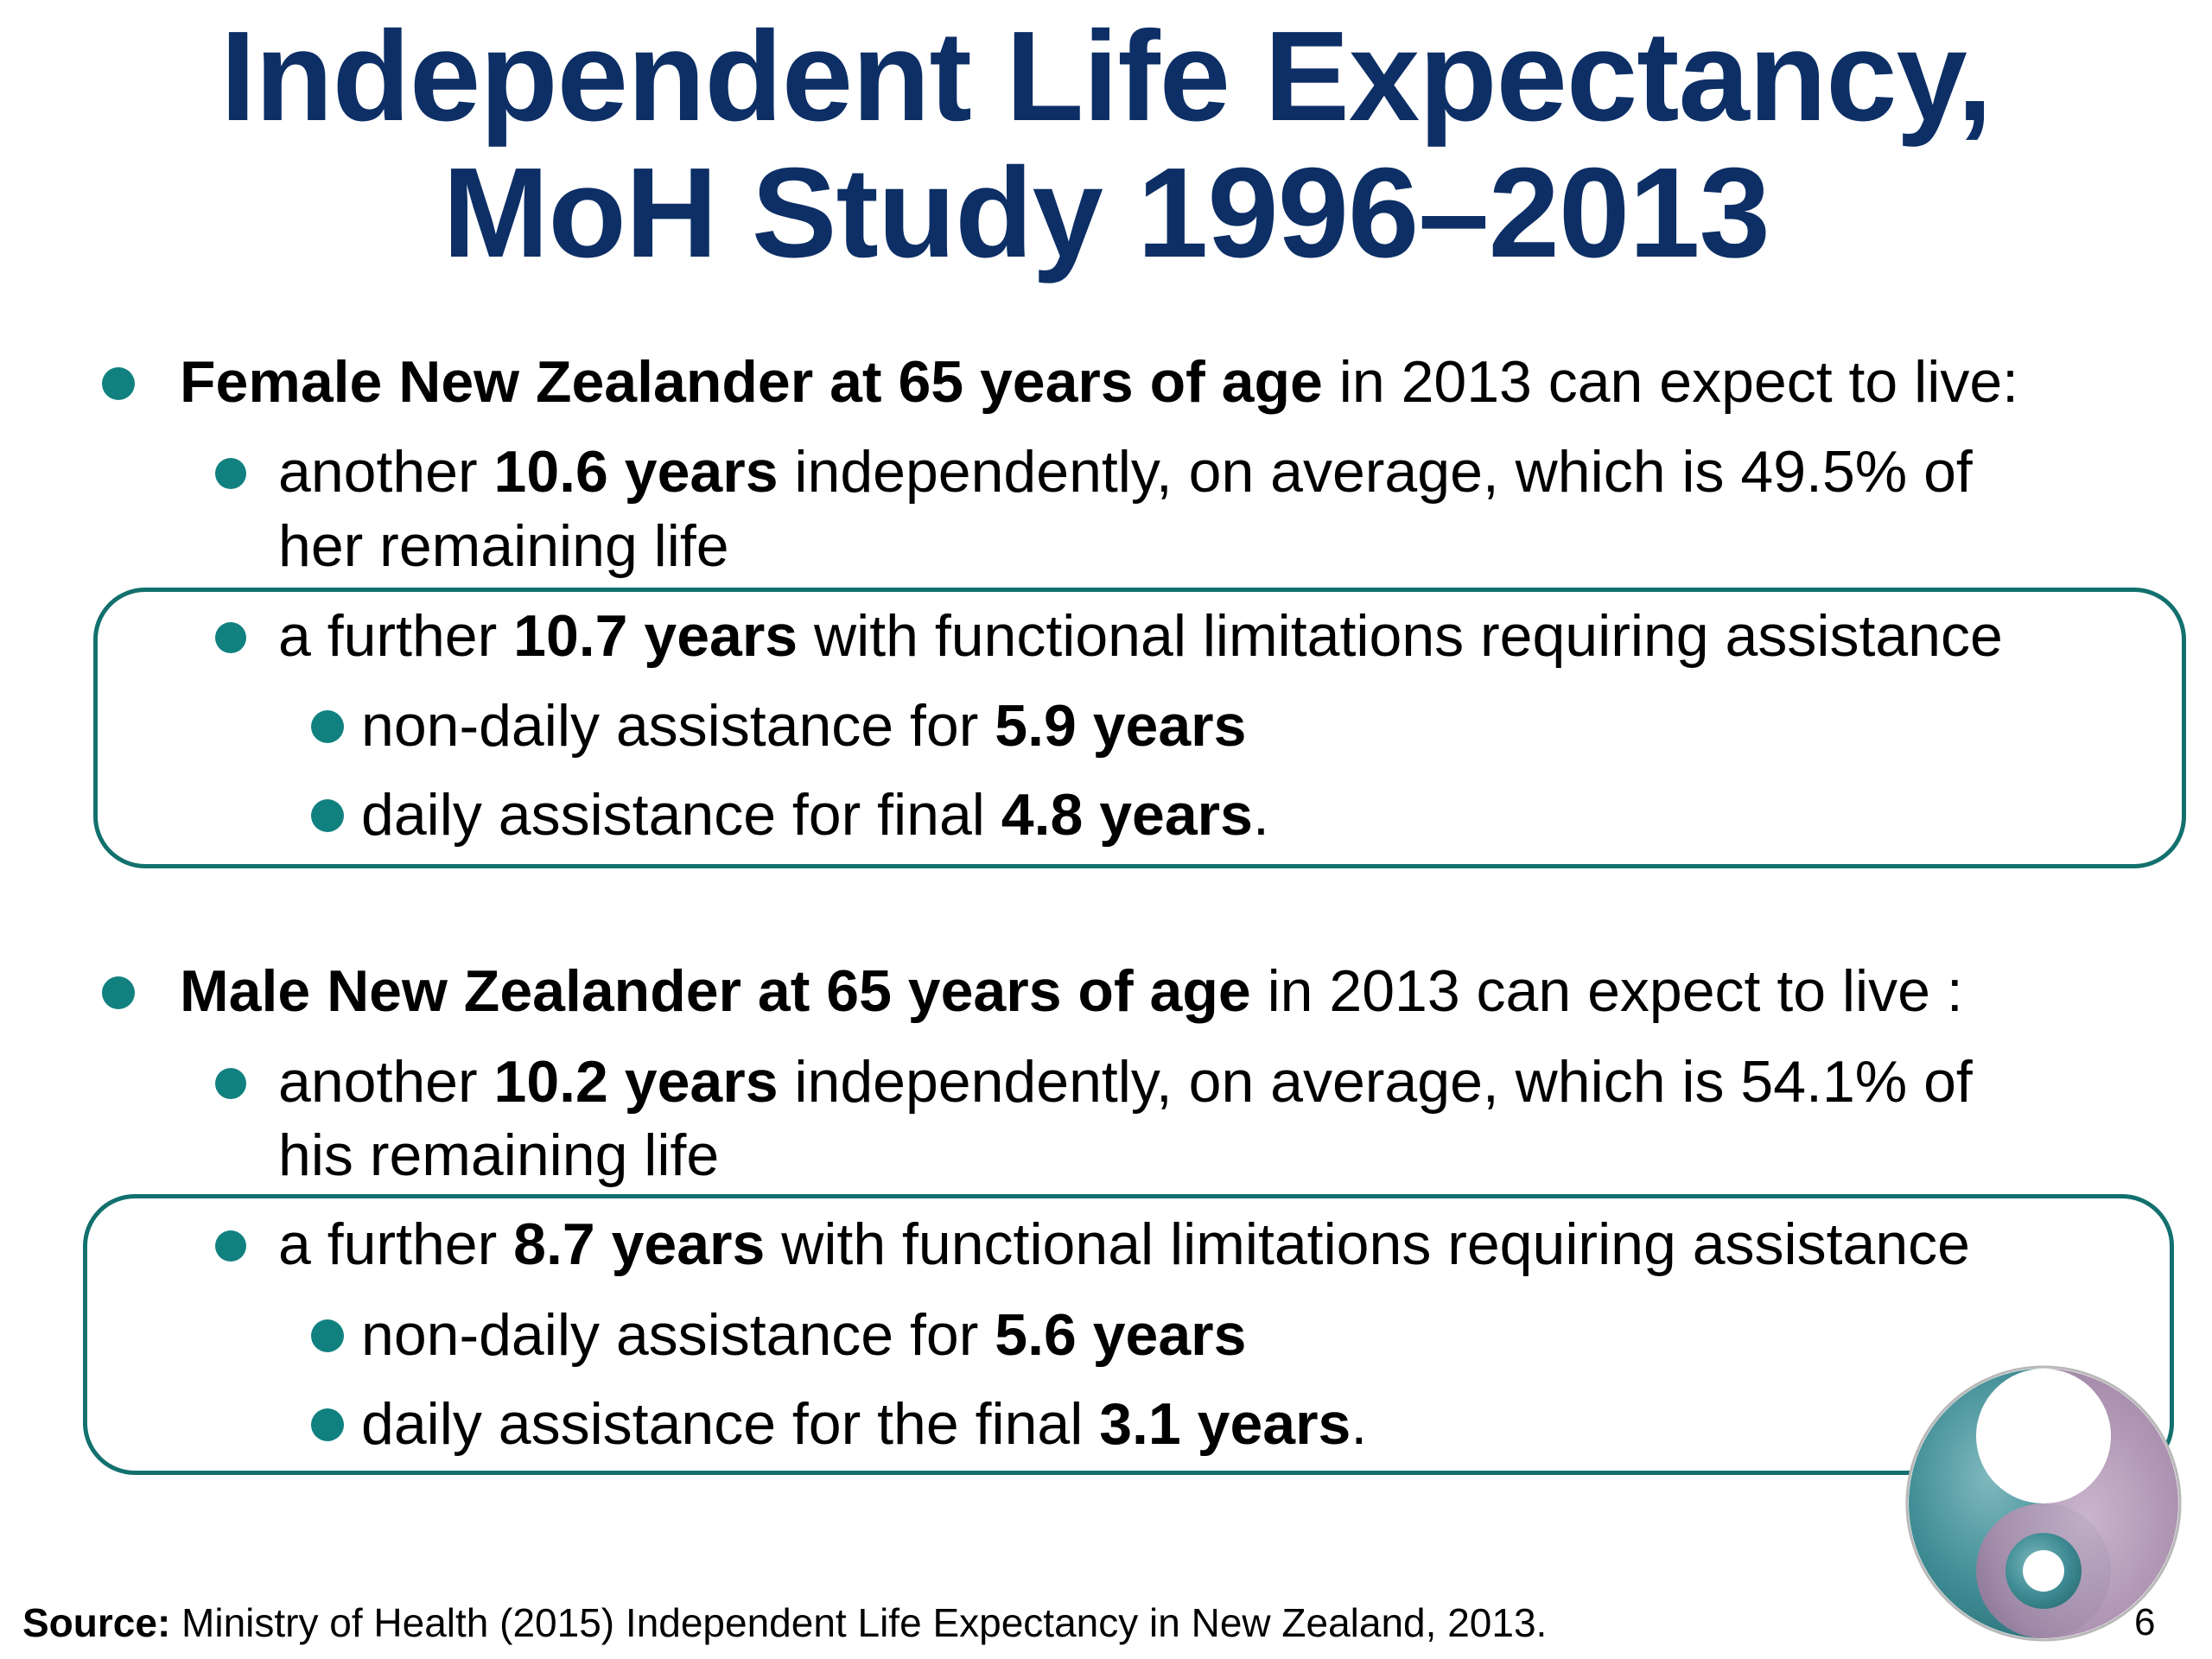  Describe the element at coordinates (678, 726) in the screenshot. I see `female-nondaily-pre: non-daily assistance for` at that location.